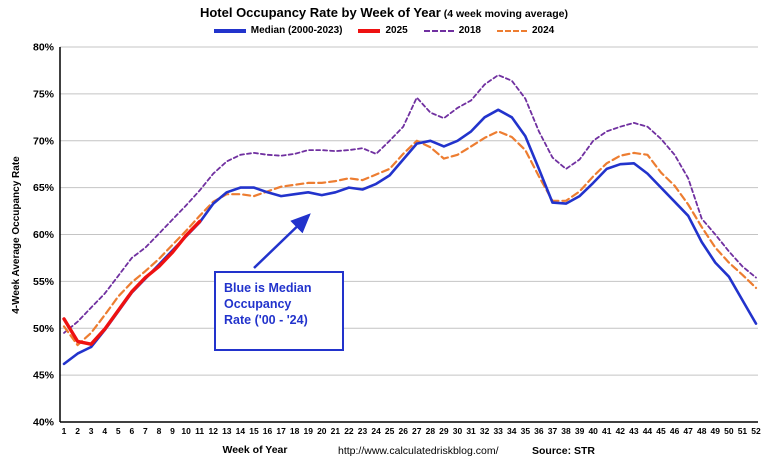  I want to click on x-tick-label: 41, so click(607, 431).